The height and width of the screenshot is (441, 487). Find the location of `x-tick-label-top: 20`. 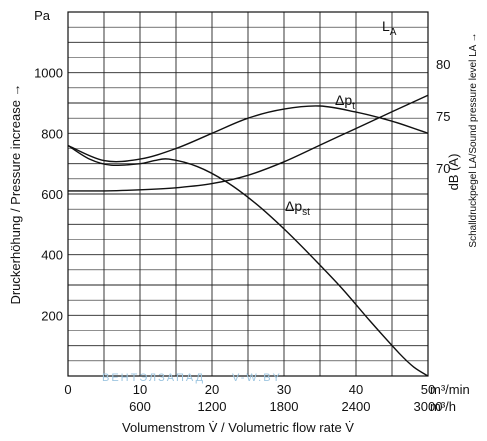

x-tick-label-top: 20 is located at coordinates (212, 389).